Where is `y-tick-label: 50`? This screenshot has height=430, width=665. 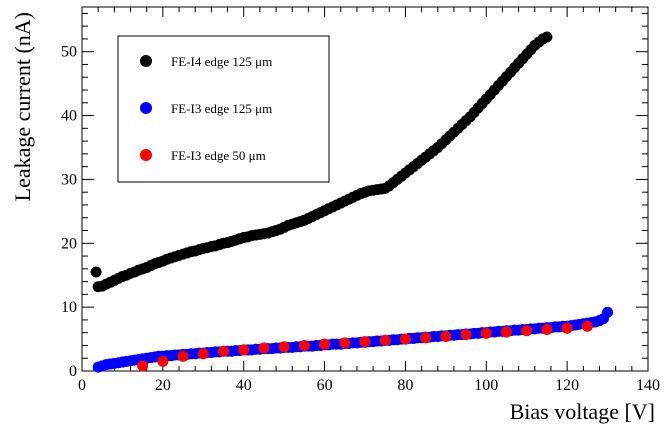 y-tick-label: 50 is located at coordinates (69, 52).